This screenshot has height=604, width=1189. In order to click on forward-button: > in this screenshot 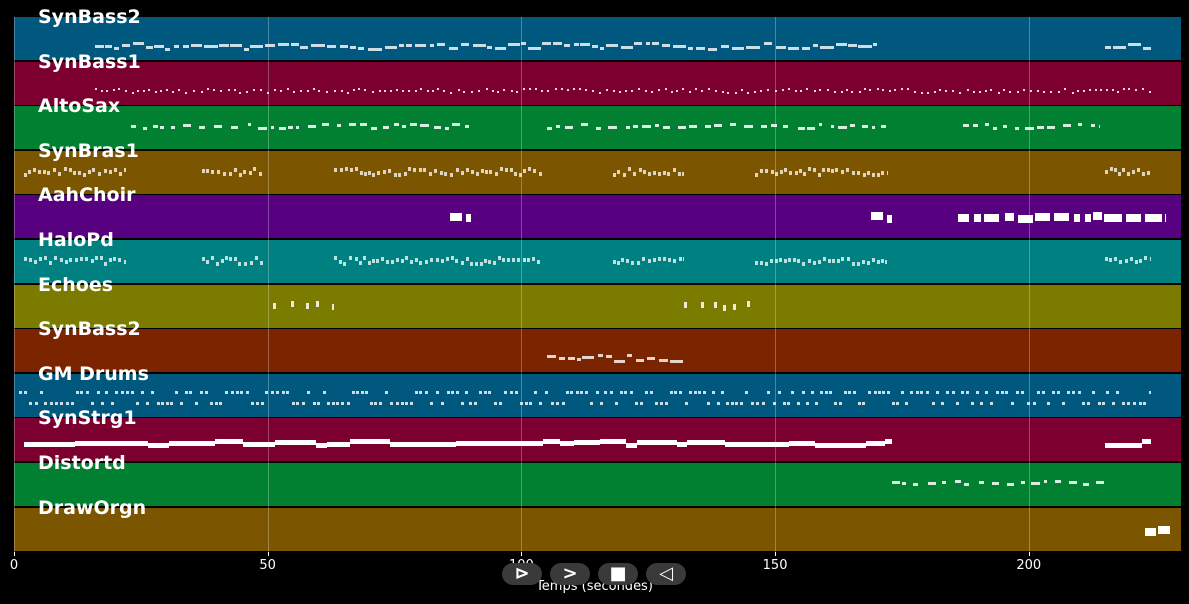, I will do `click(570, 574)`.